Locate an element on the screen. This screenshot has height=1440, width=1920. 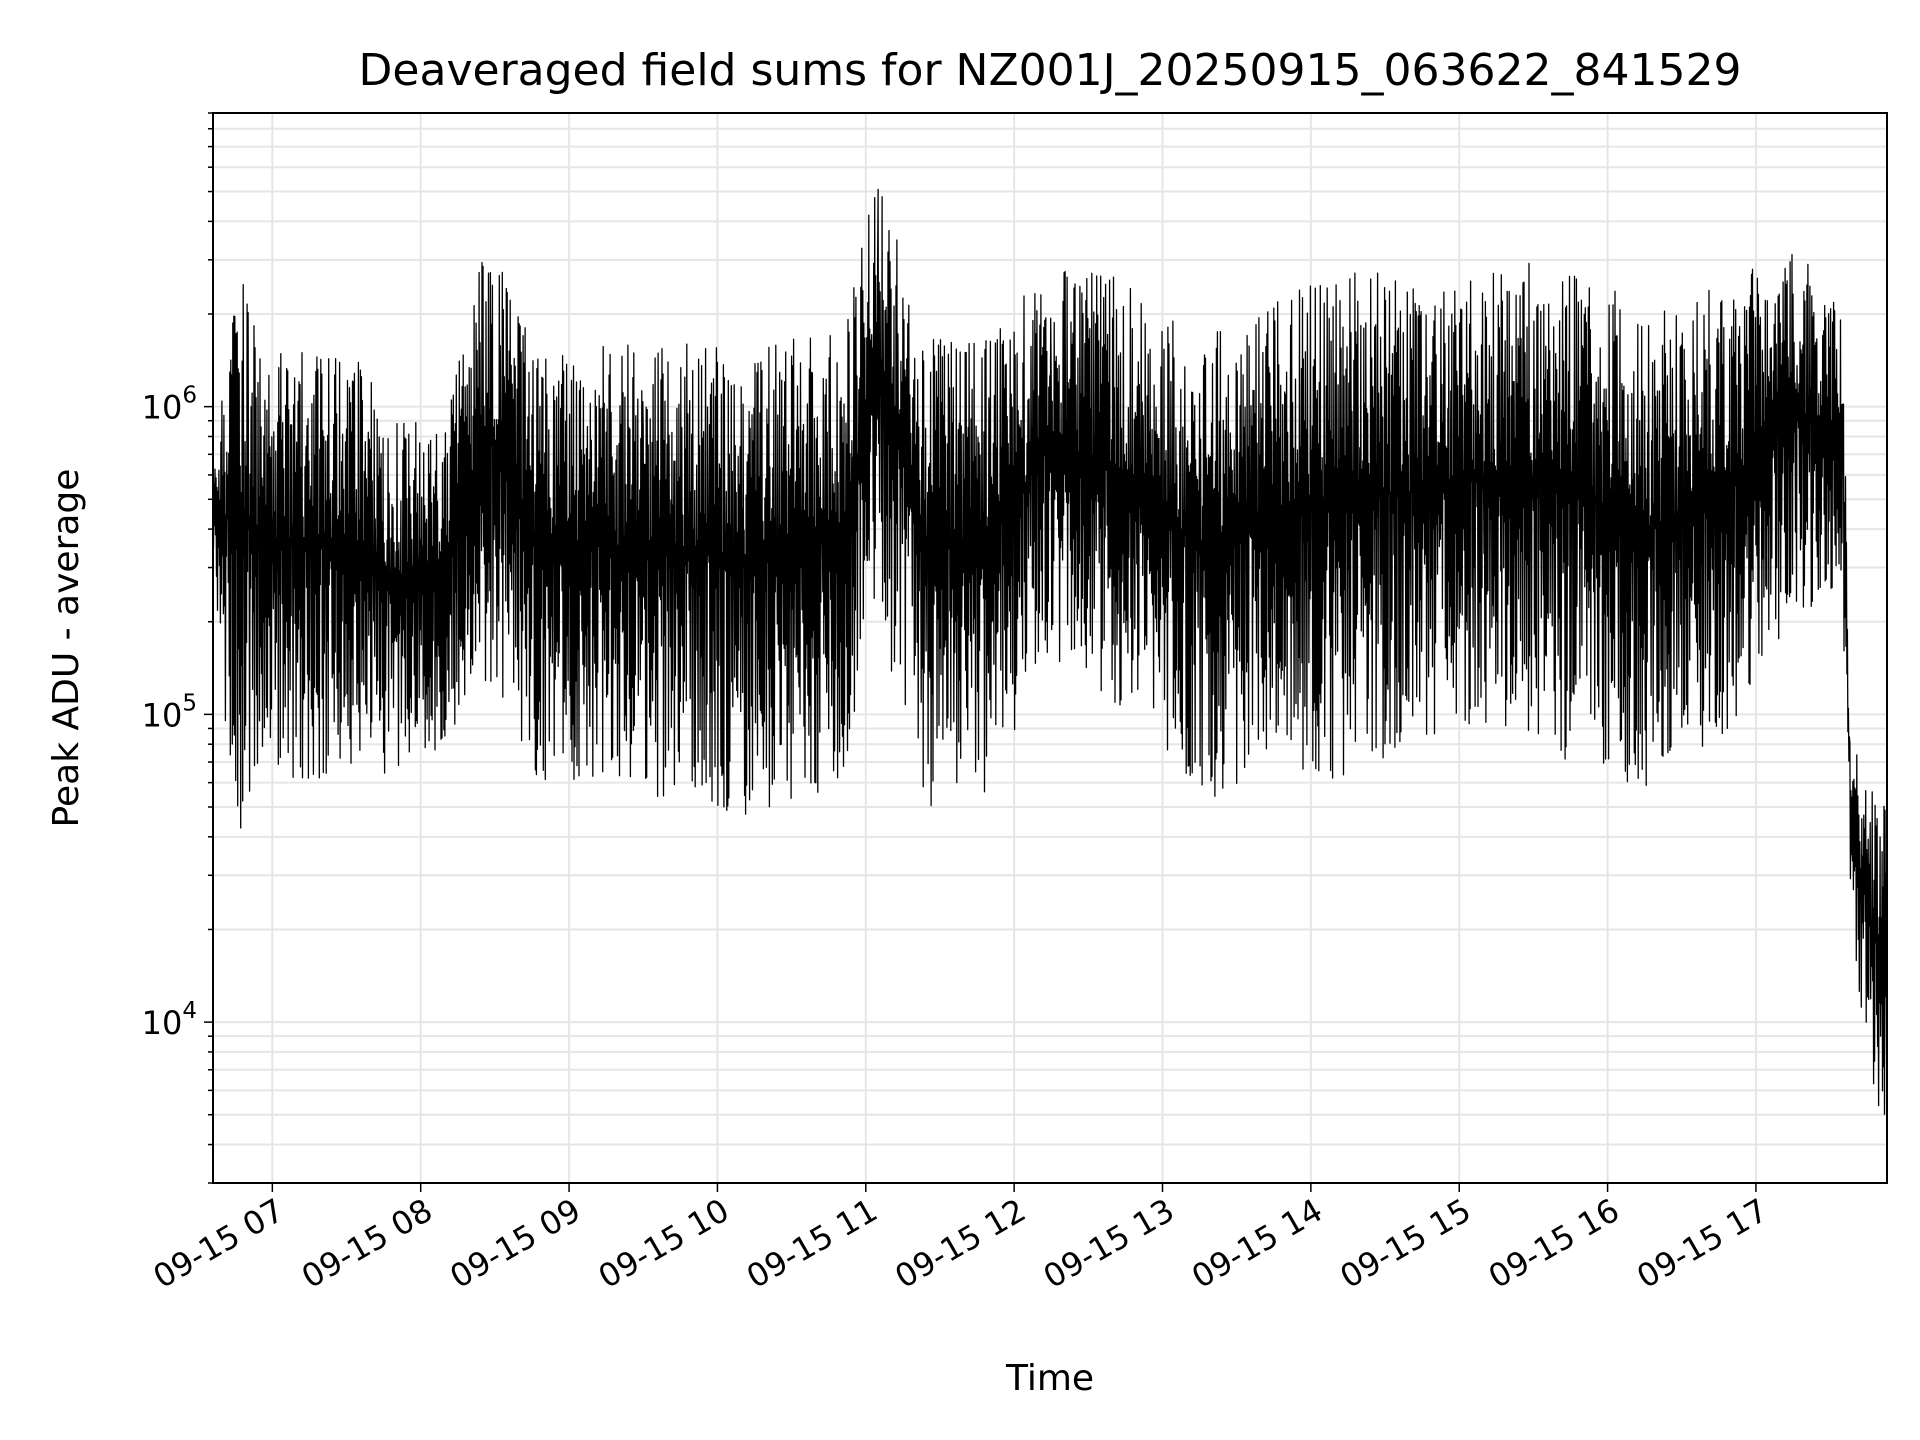
y-tick-label-exponent: 4 is located at coordinates (189, 1011).